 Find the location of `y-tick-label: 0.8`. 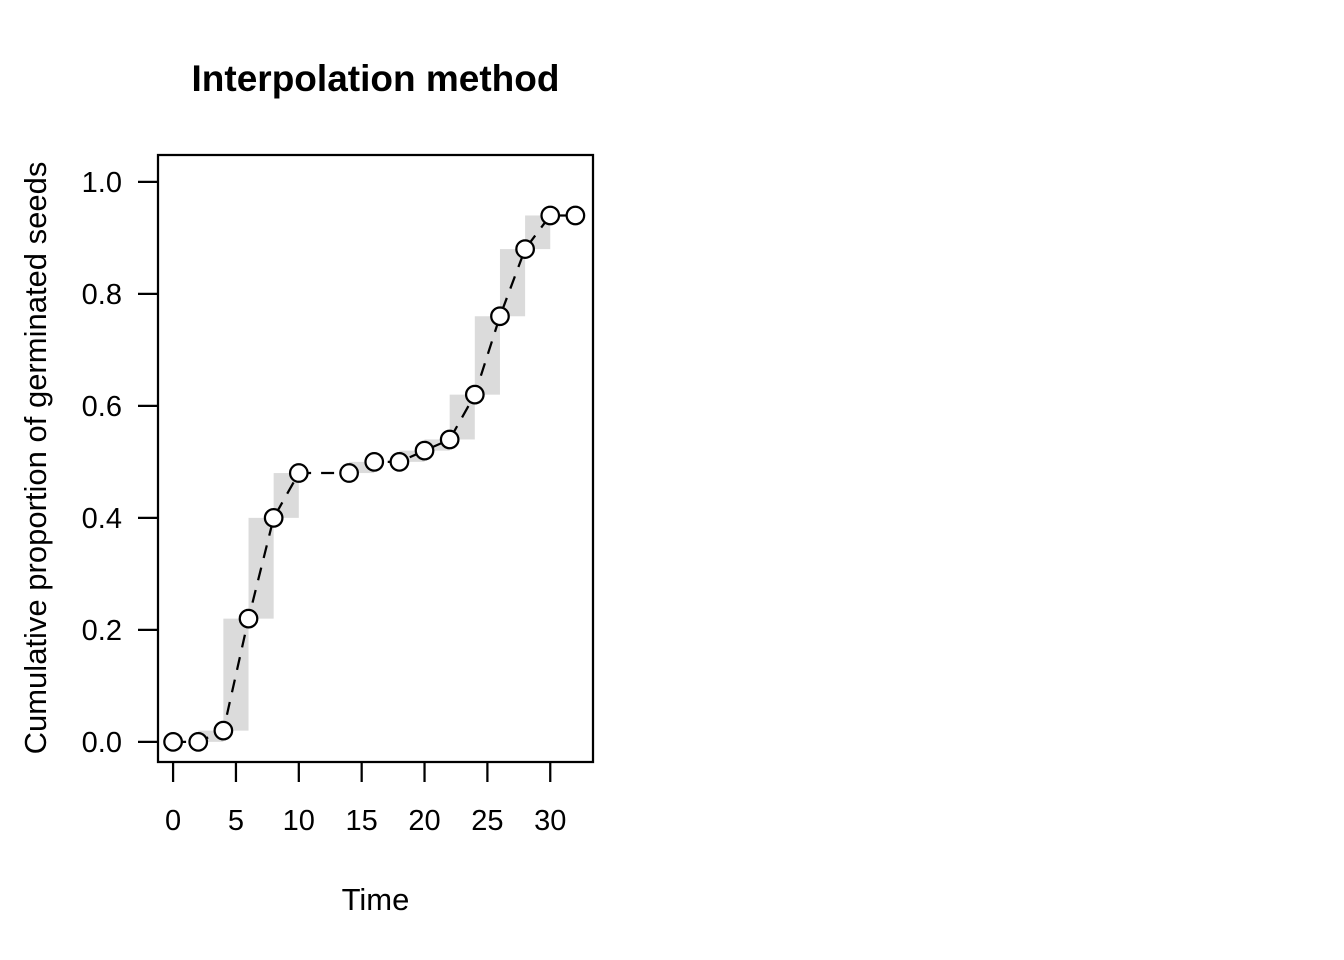

y-tick-label: 0.8 is located at coordinates (102, 295).